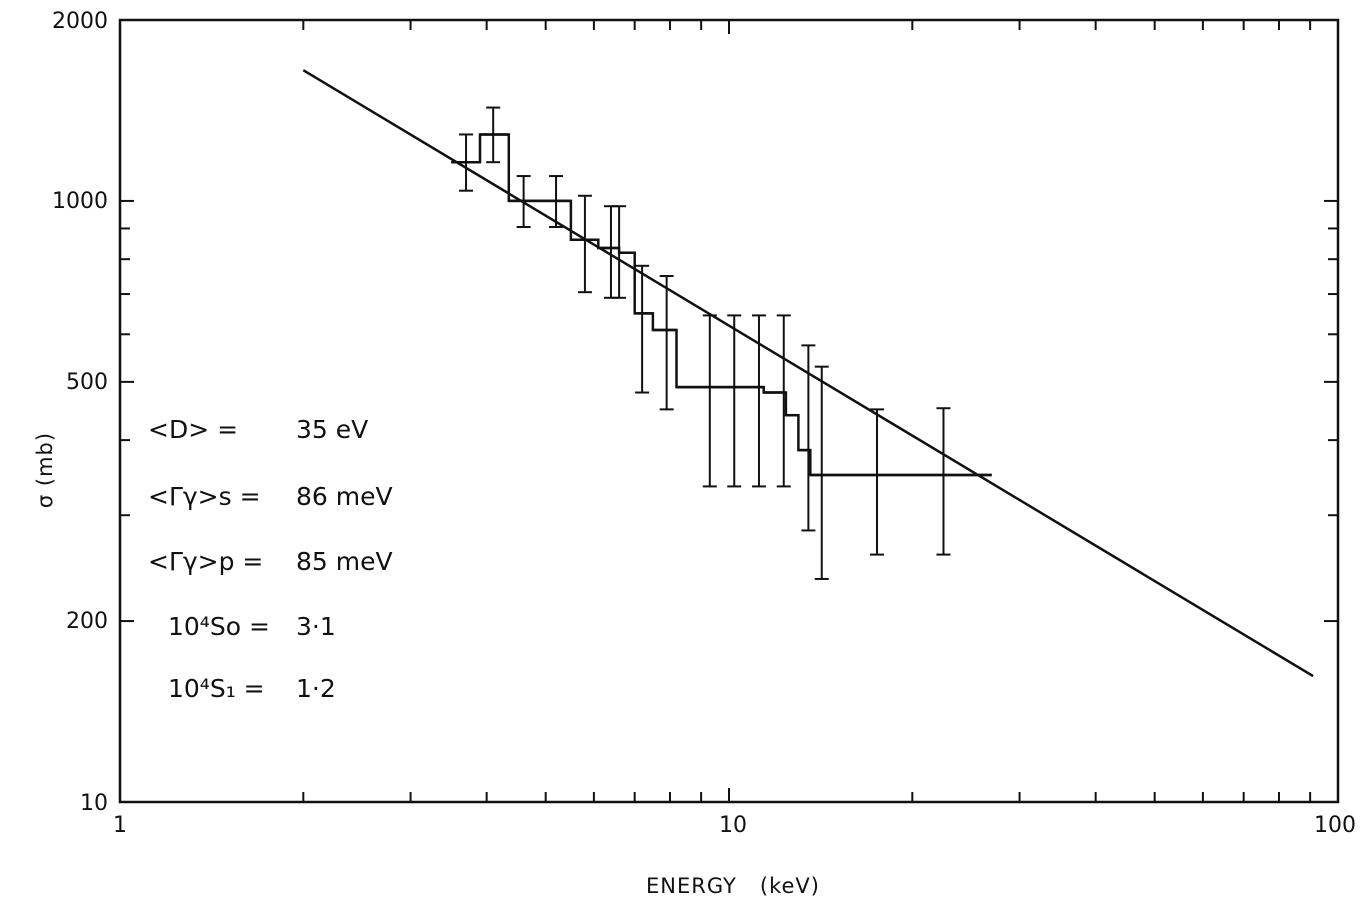 The height and width of the screenshot is (903, 1363). Describe the element at coordinates (204, 496) in the screenshot. I see `param-gamma-s-lhs: <Γγ>s =` at that location.